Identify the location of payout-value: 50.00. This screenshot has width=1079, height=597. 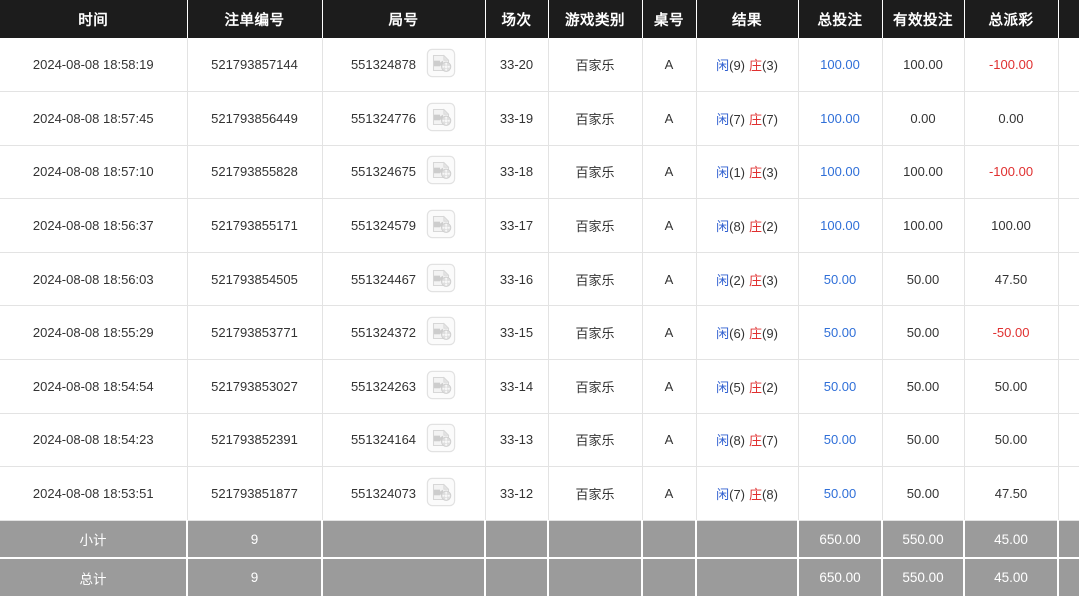
(1011, 440).